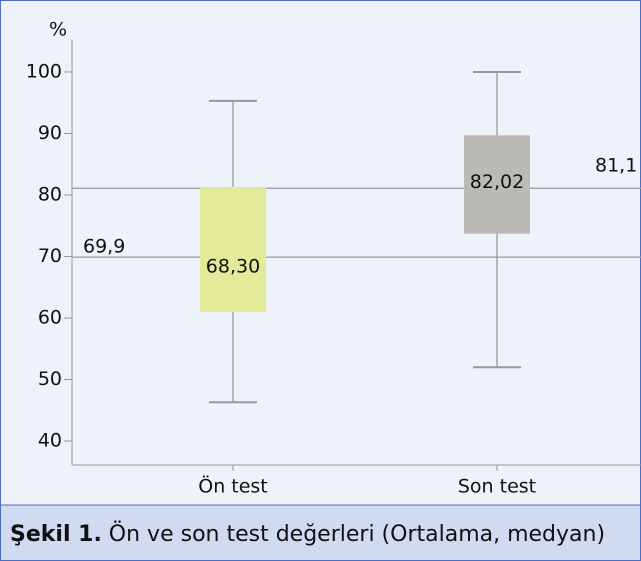  I want to click on median-label: 68,30, so click(233, 266).